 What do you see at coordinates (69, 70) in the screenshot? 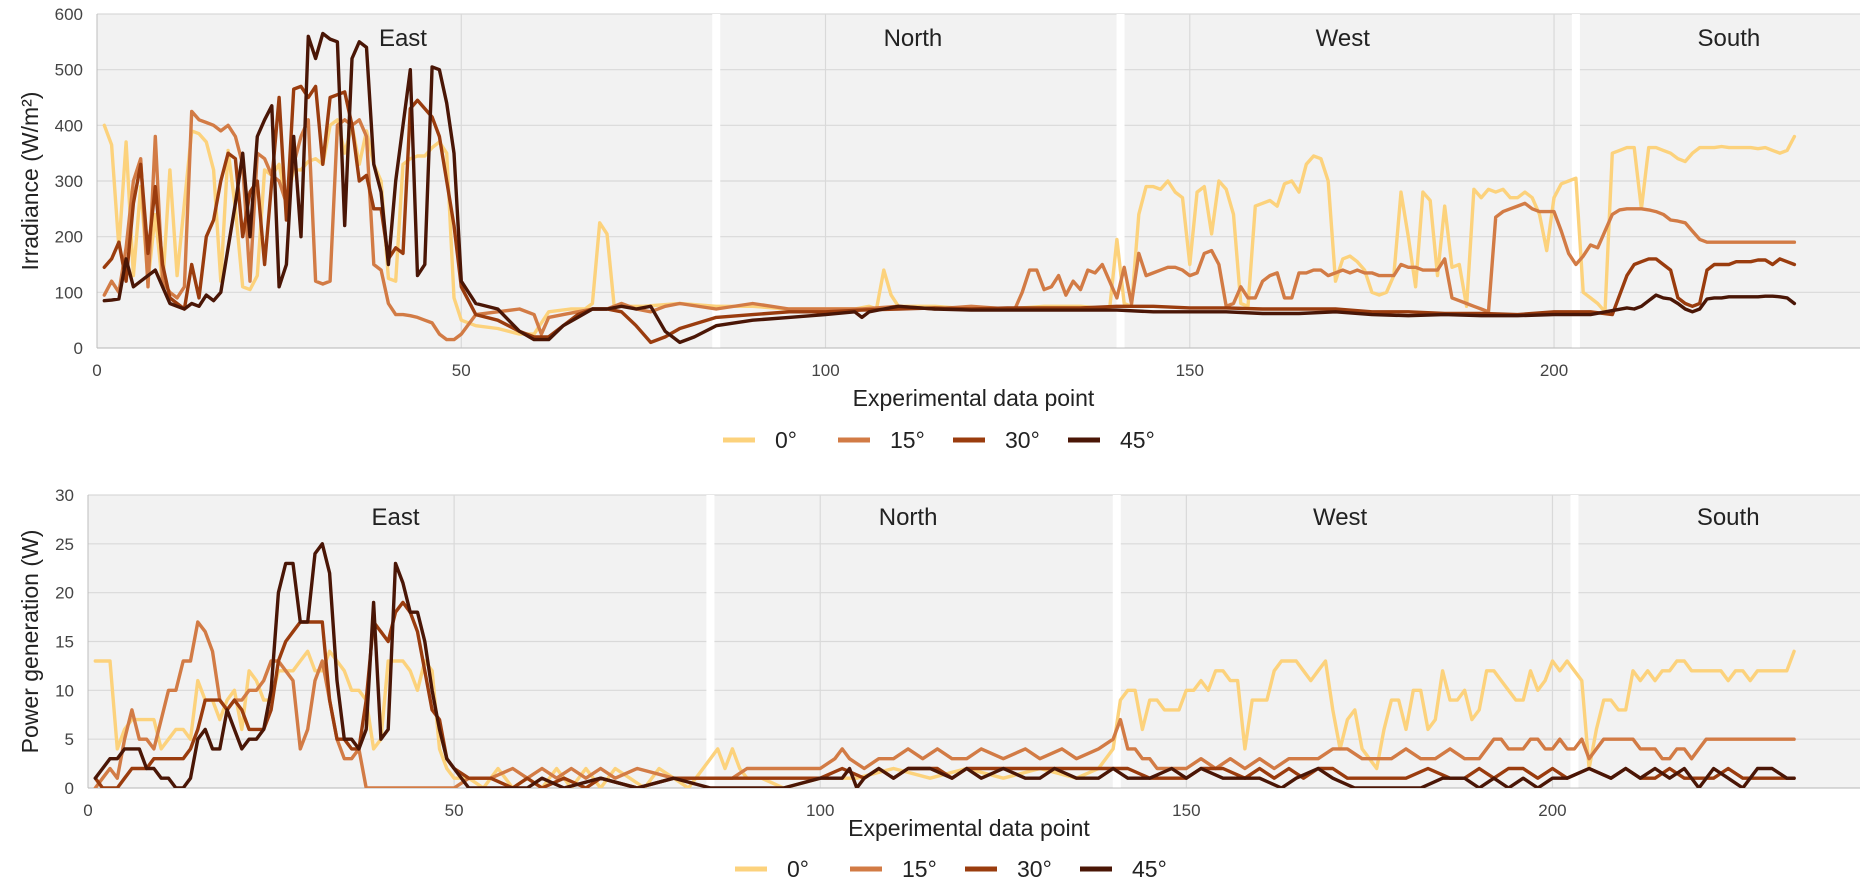
I see `y-tick-label: 500` at bounding box center [69, 70].